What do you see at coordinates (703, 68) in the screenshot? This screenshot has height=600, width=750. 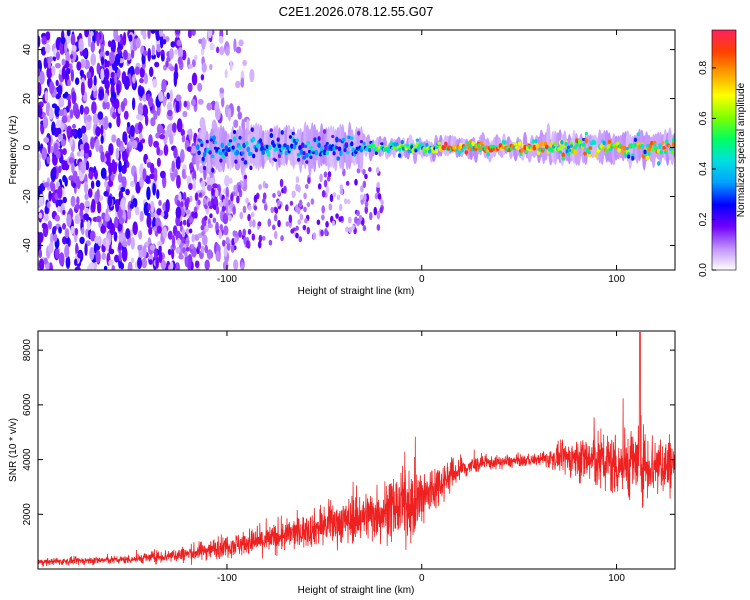 I see `colorbar-tick-label: 0.8` at bounding box center [703, 68].